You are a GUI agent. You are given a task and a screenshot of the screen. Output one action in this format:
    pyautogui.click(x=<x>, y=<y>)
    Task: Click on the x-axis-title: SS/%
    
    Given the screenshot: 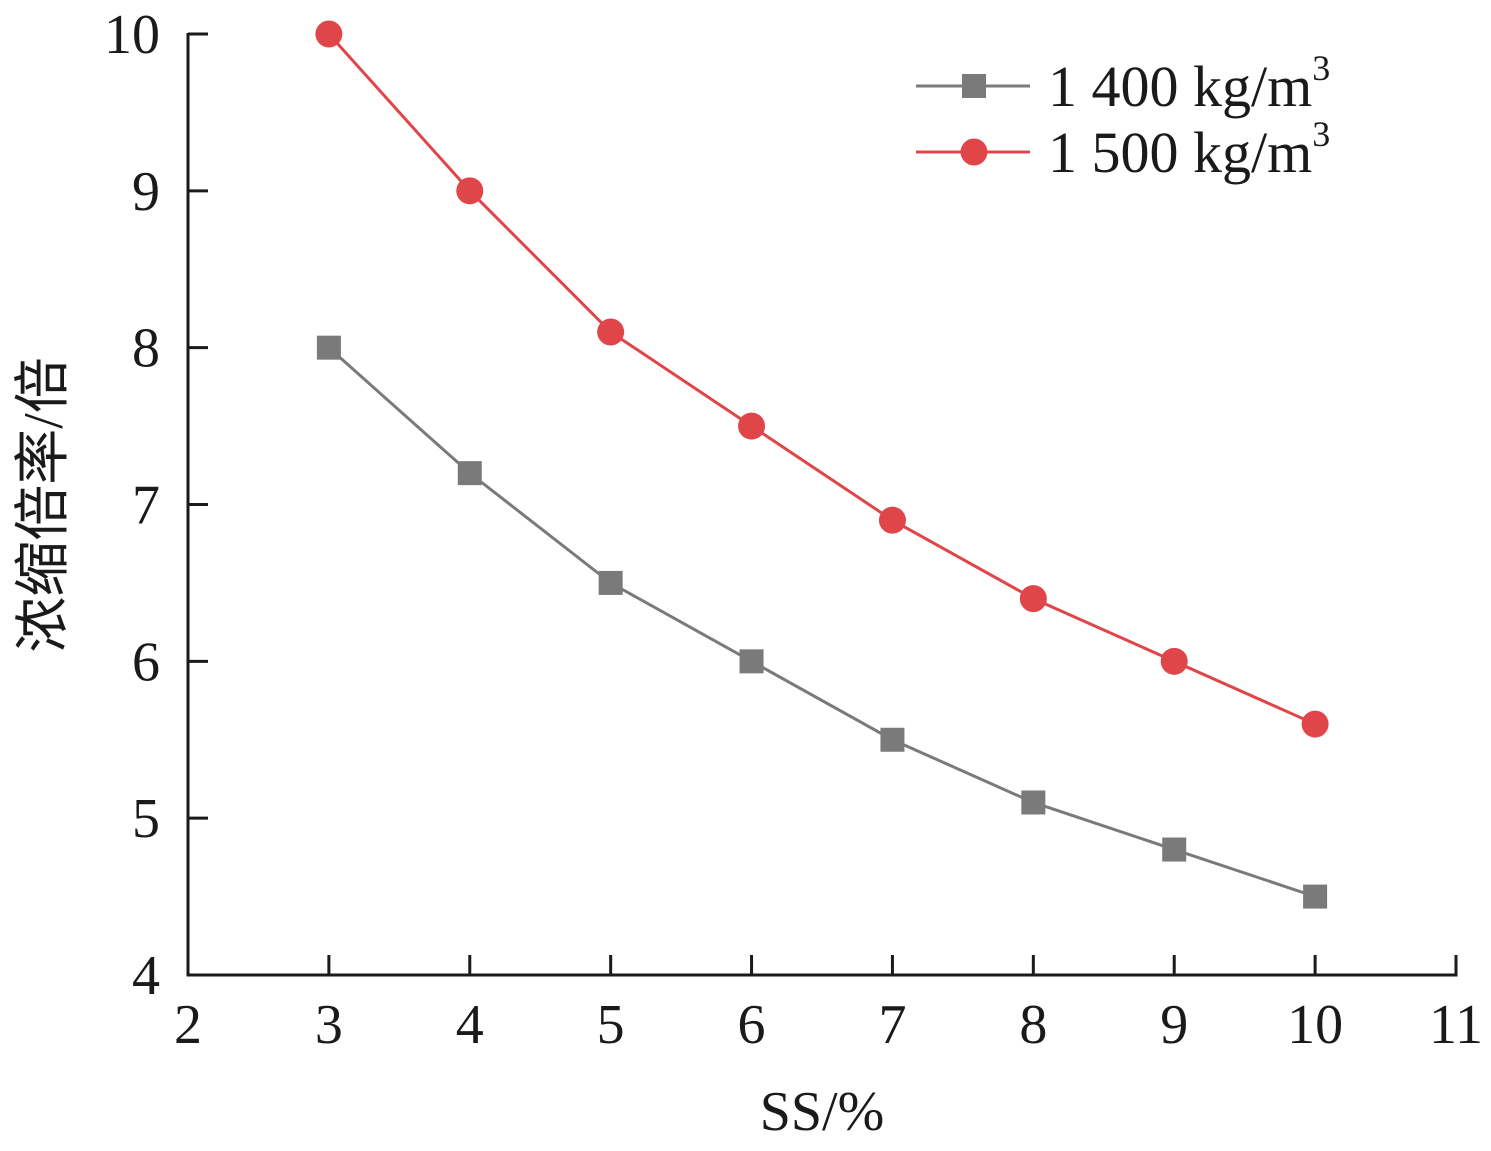 What is the action you would take?
    pyautogui.click(x=822, y=1112)
    